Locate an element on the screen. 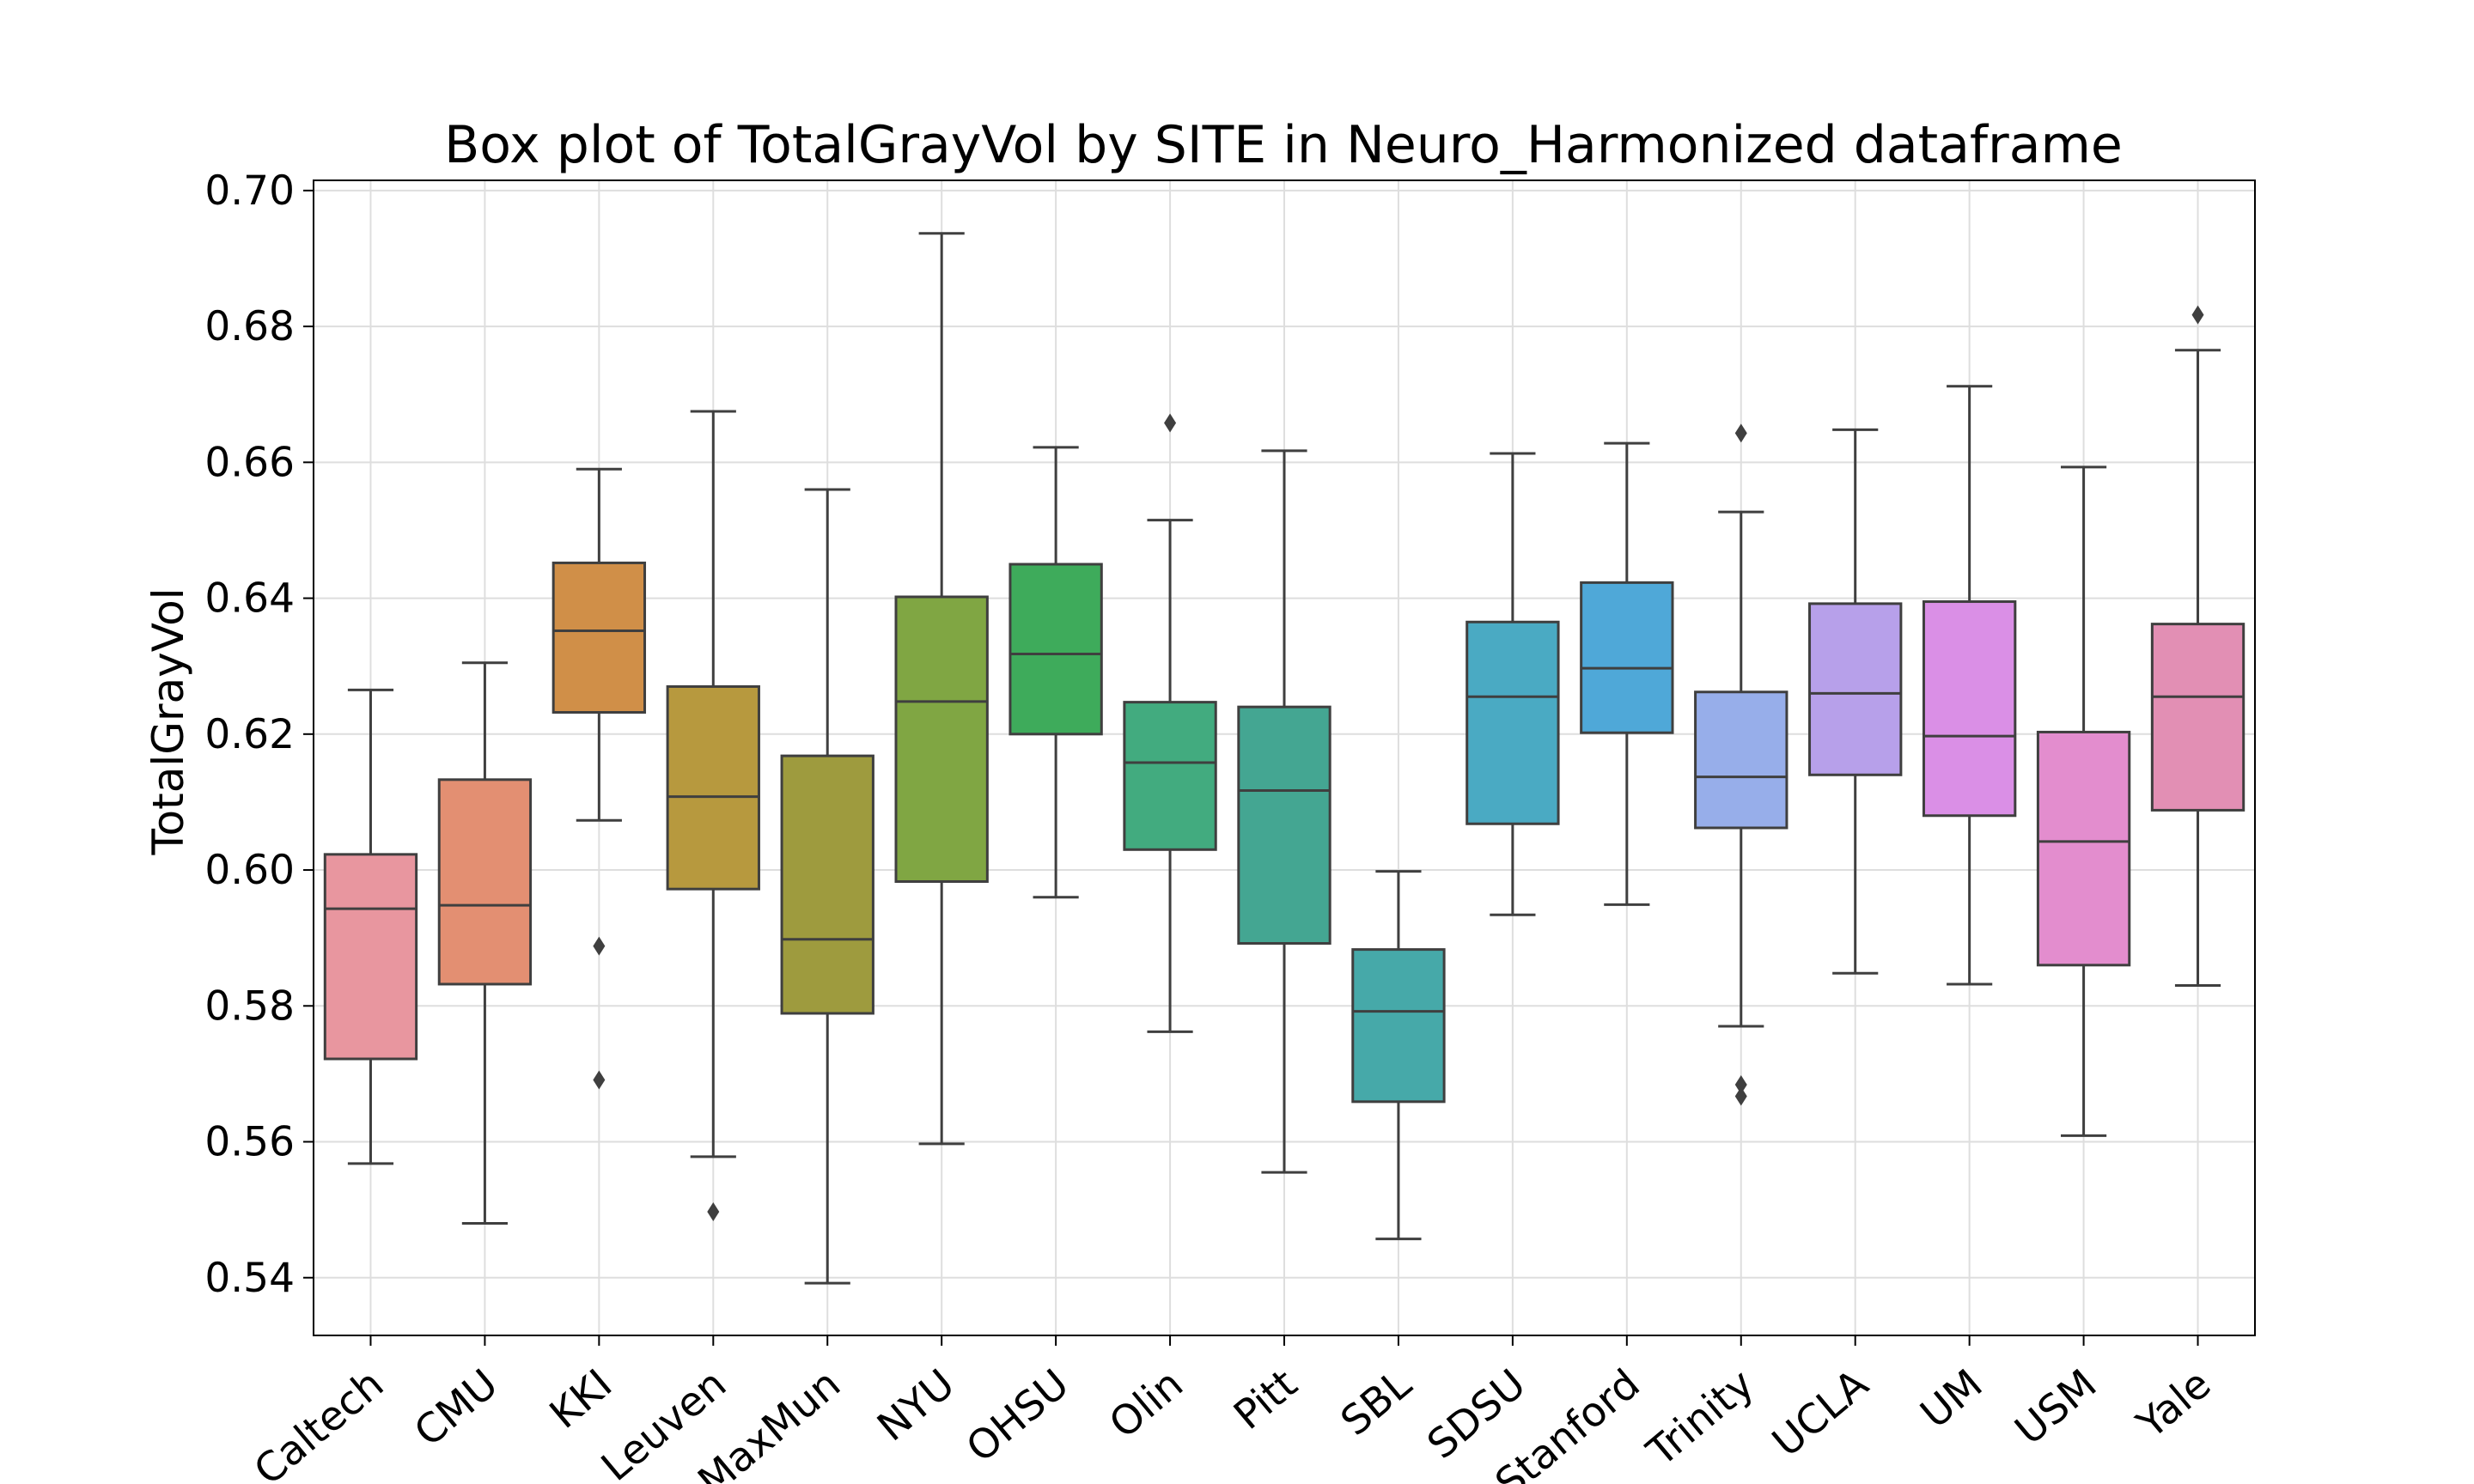 The width and height of the screenshot is (2474, 1484). x-tick-label: NYU is located at coordinates (916, 1406).